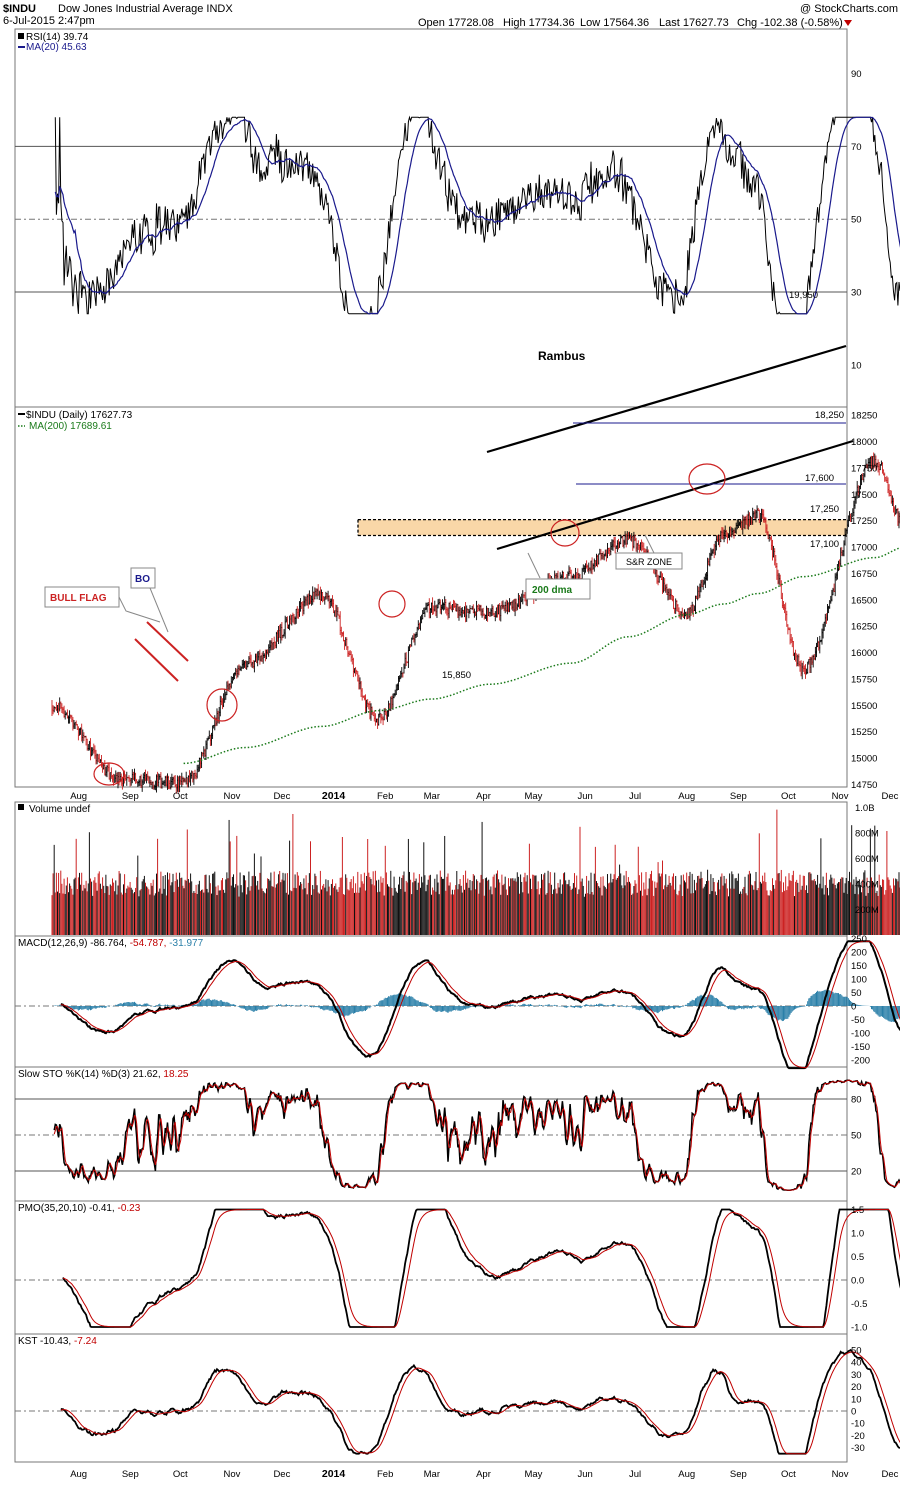 The height and width of the screenshot is (1489, 900). Describe the element at coordinates (864, 600) in the screenshot. I see `price-tick-7: 16500` at that location.